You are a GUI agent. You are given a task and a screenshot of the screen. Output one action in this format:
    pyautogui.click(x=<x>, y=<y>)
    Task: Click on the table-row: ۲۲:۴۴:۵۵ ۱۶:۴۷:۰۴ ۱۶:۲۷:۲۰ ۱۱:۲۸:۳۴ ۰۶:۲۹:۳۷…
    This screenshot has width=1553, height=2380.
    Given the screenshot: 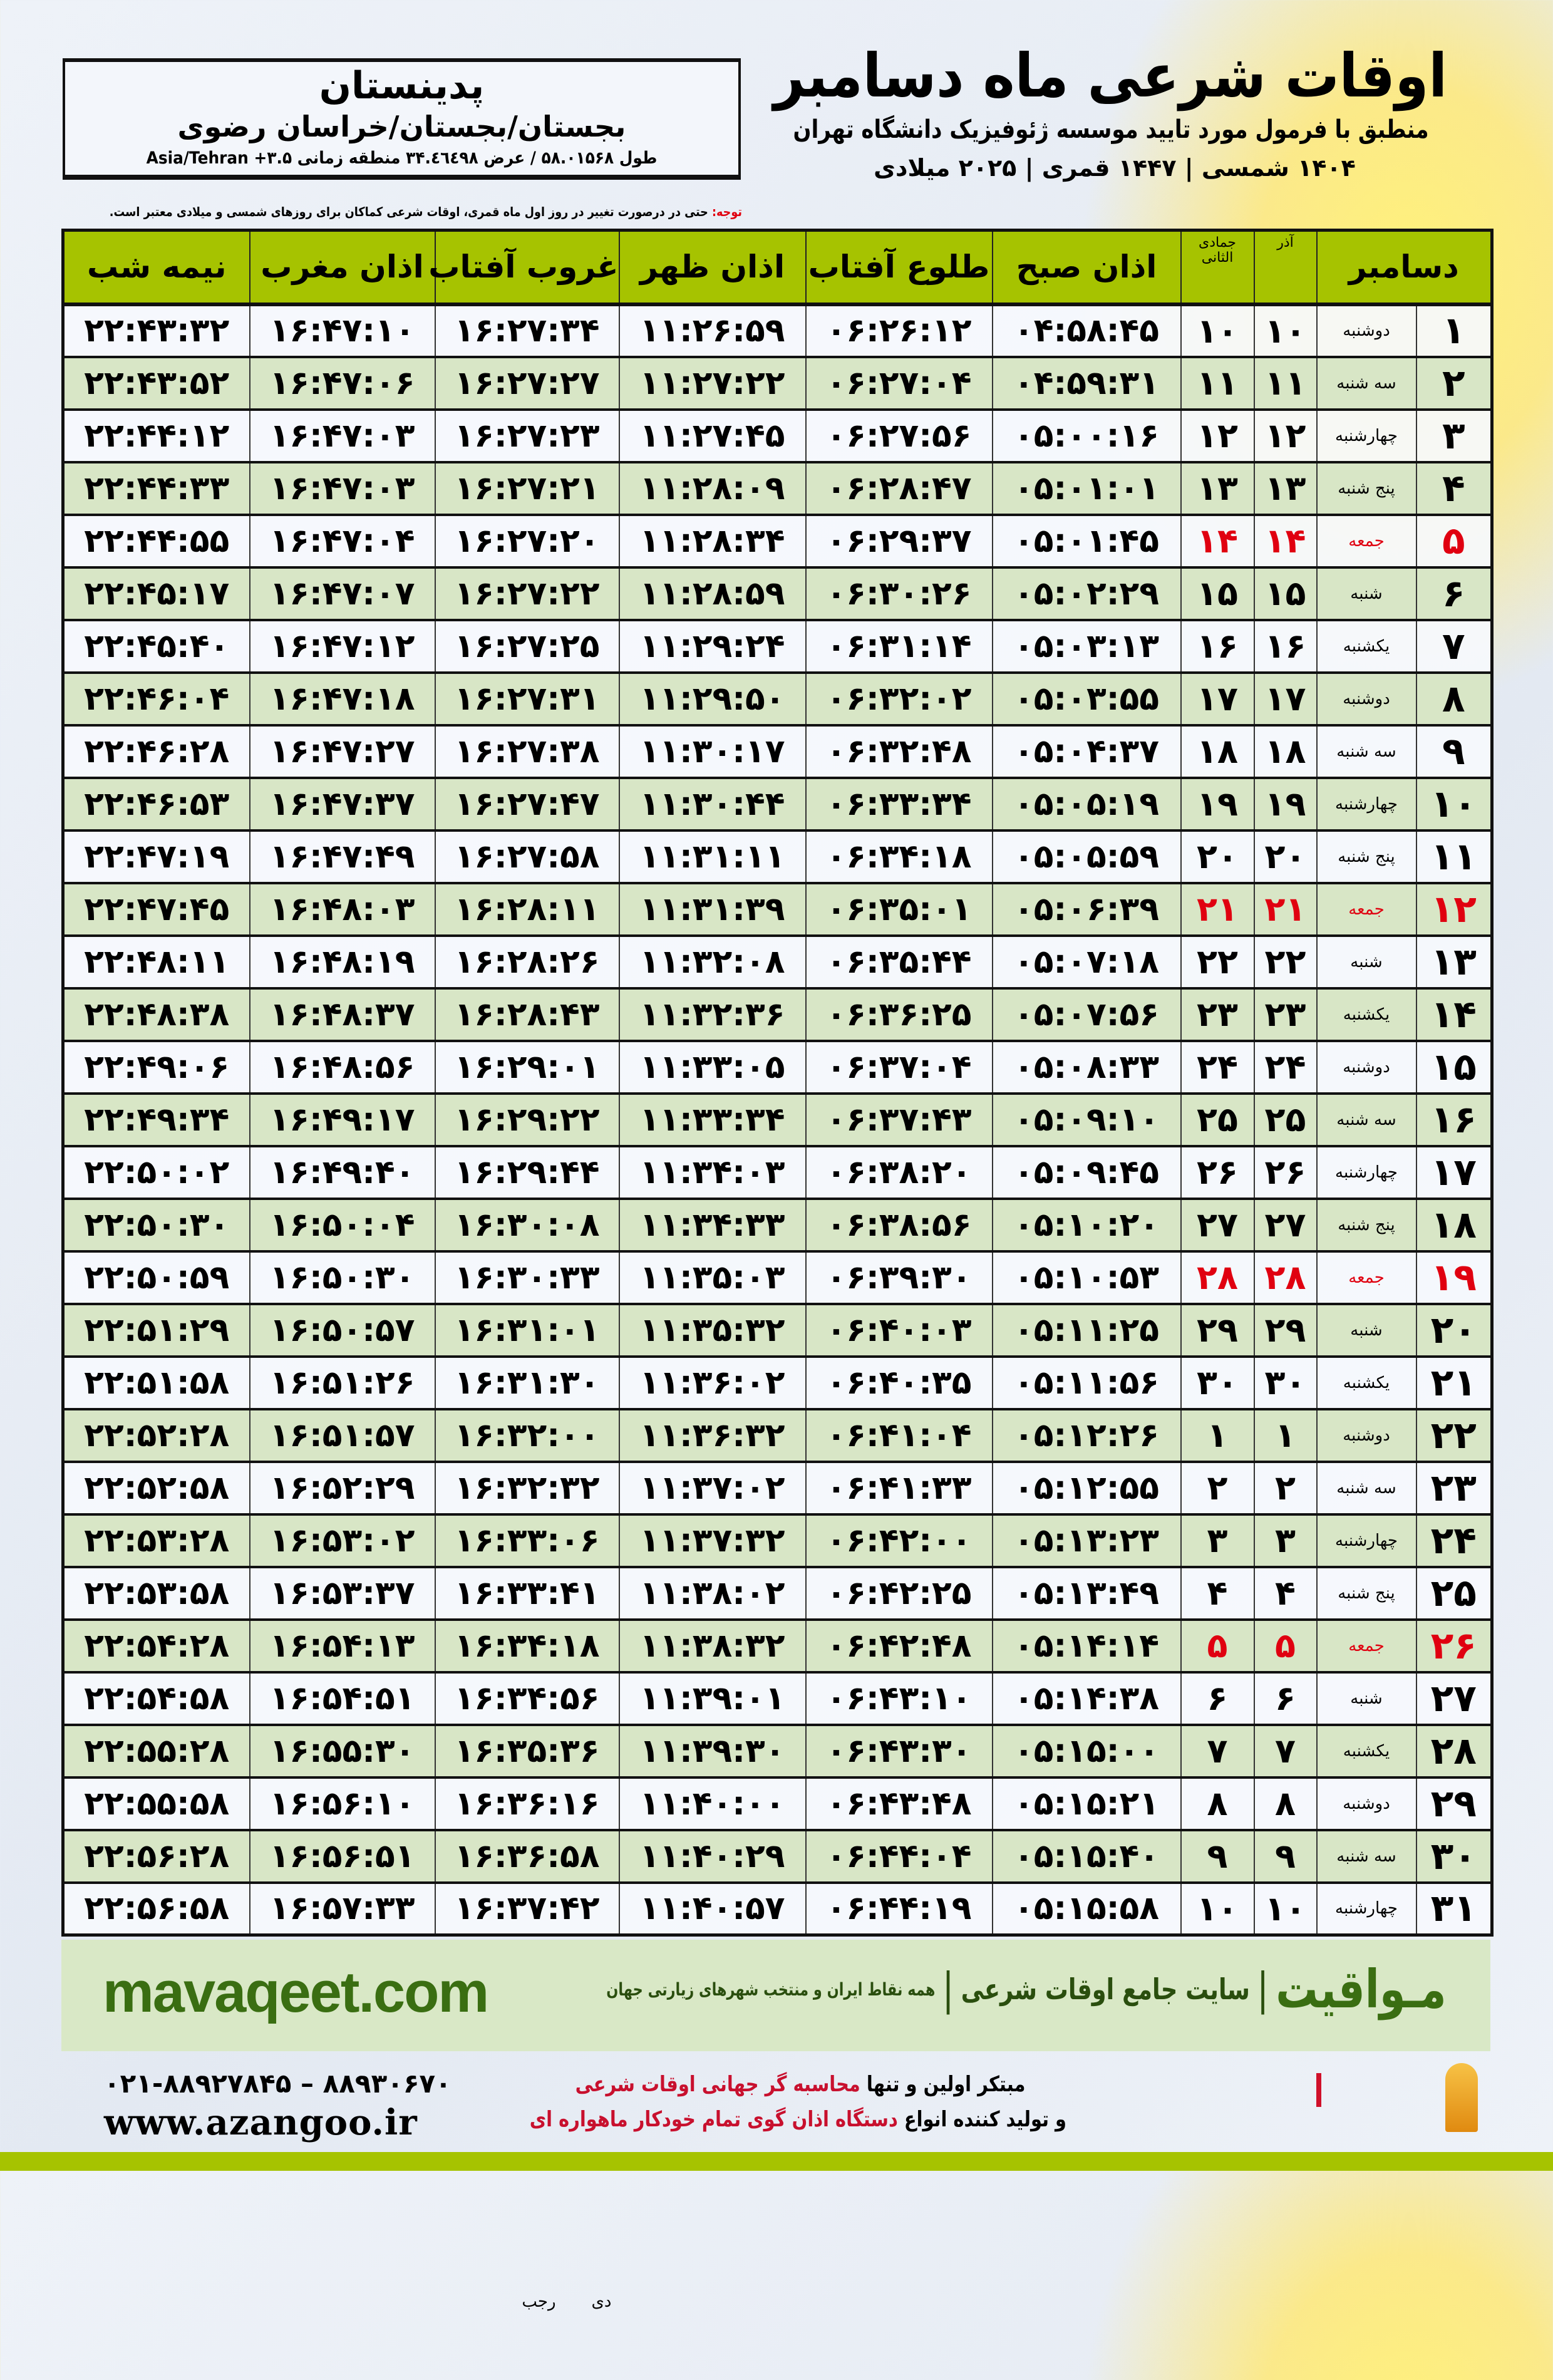 What is the action you would take?
    pyautogui.click(x=777, y=541)
    